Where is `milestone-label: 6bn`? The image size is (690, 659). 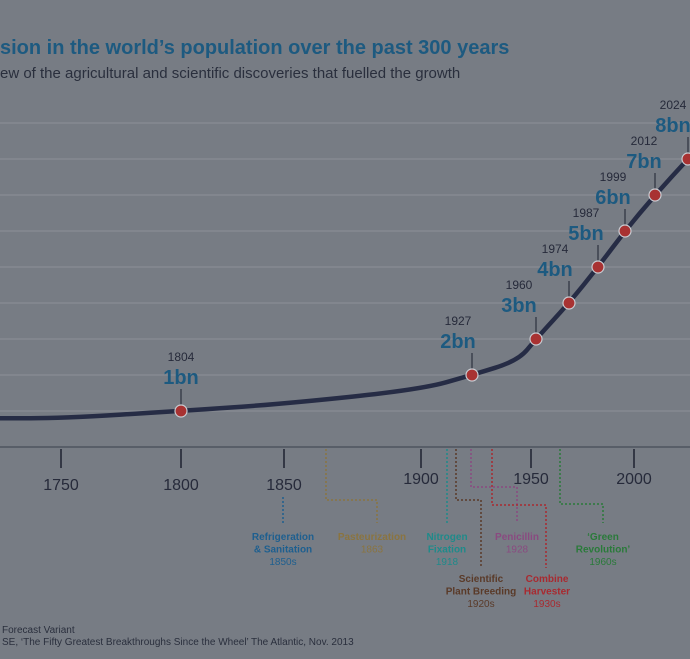
milestone-label: 6bn is located at coordinates (613, 198).